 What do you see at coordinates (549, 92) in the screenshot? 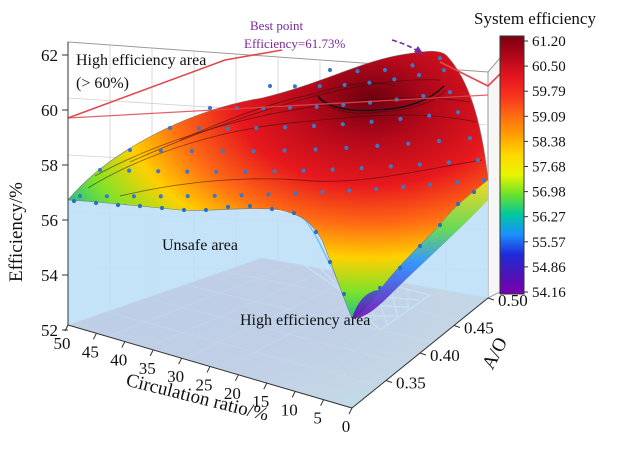
I see `colorbar-tick-label: 59.79` at bounding box center [549, 92].